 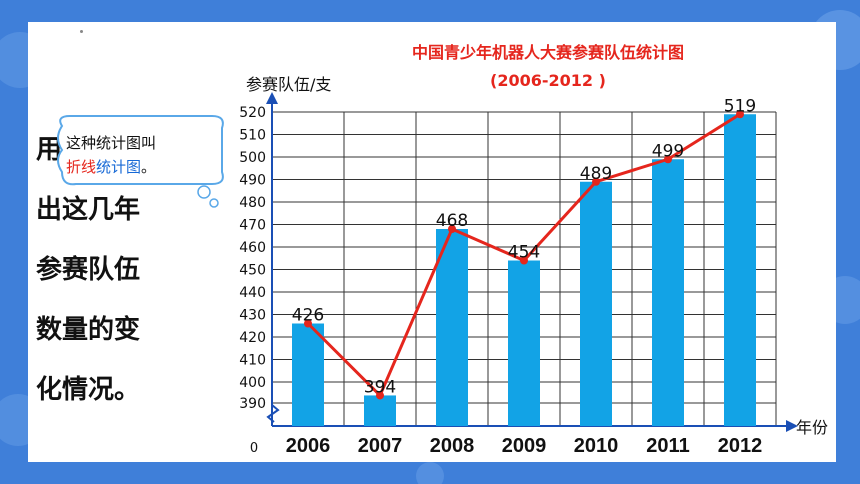 I want to click on stray-dot, so click(x=81, y=31).